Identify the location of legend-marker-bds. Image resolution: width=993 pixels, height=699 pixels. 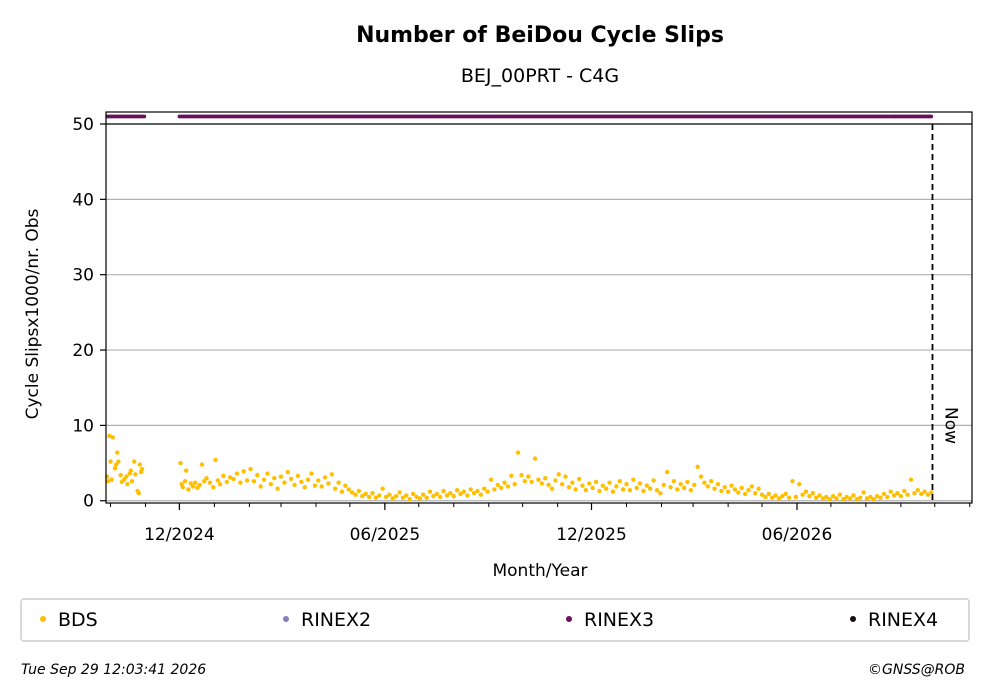
(43, 619).